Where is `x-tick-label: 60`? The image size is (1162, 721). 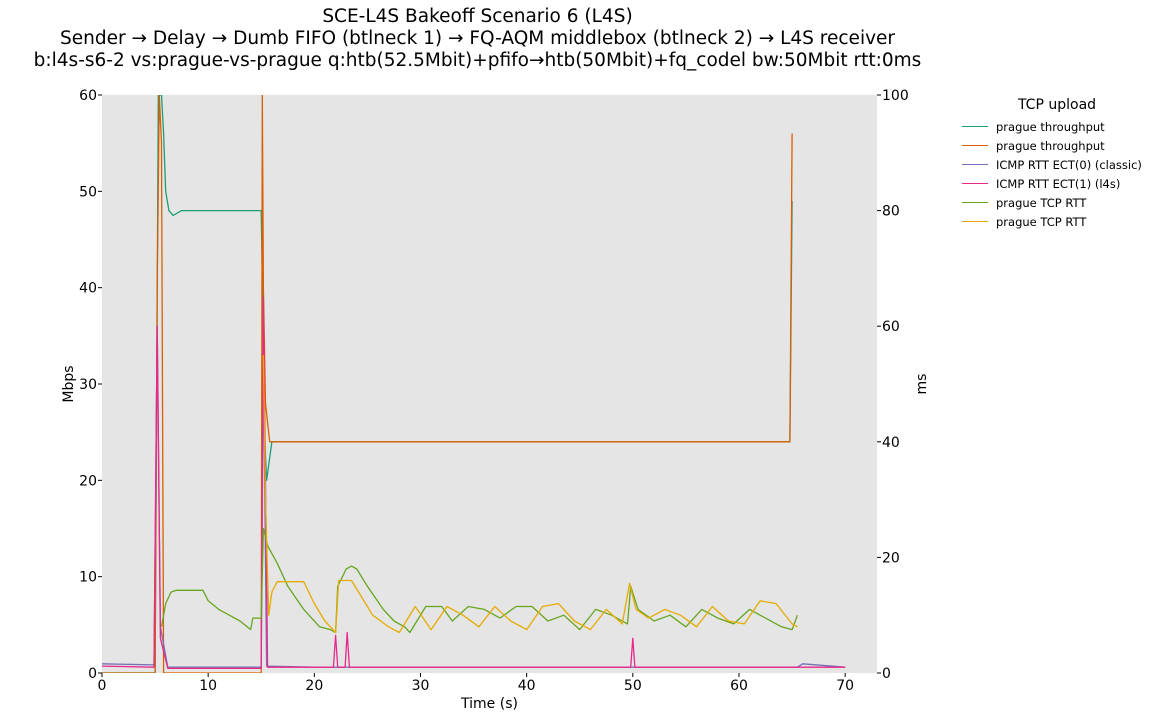
x-tick-label: 60 is located at coordinates (739, 686).